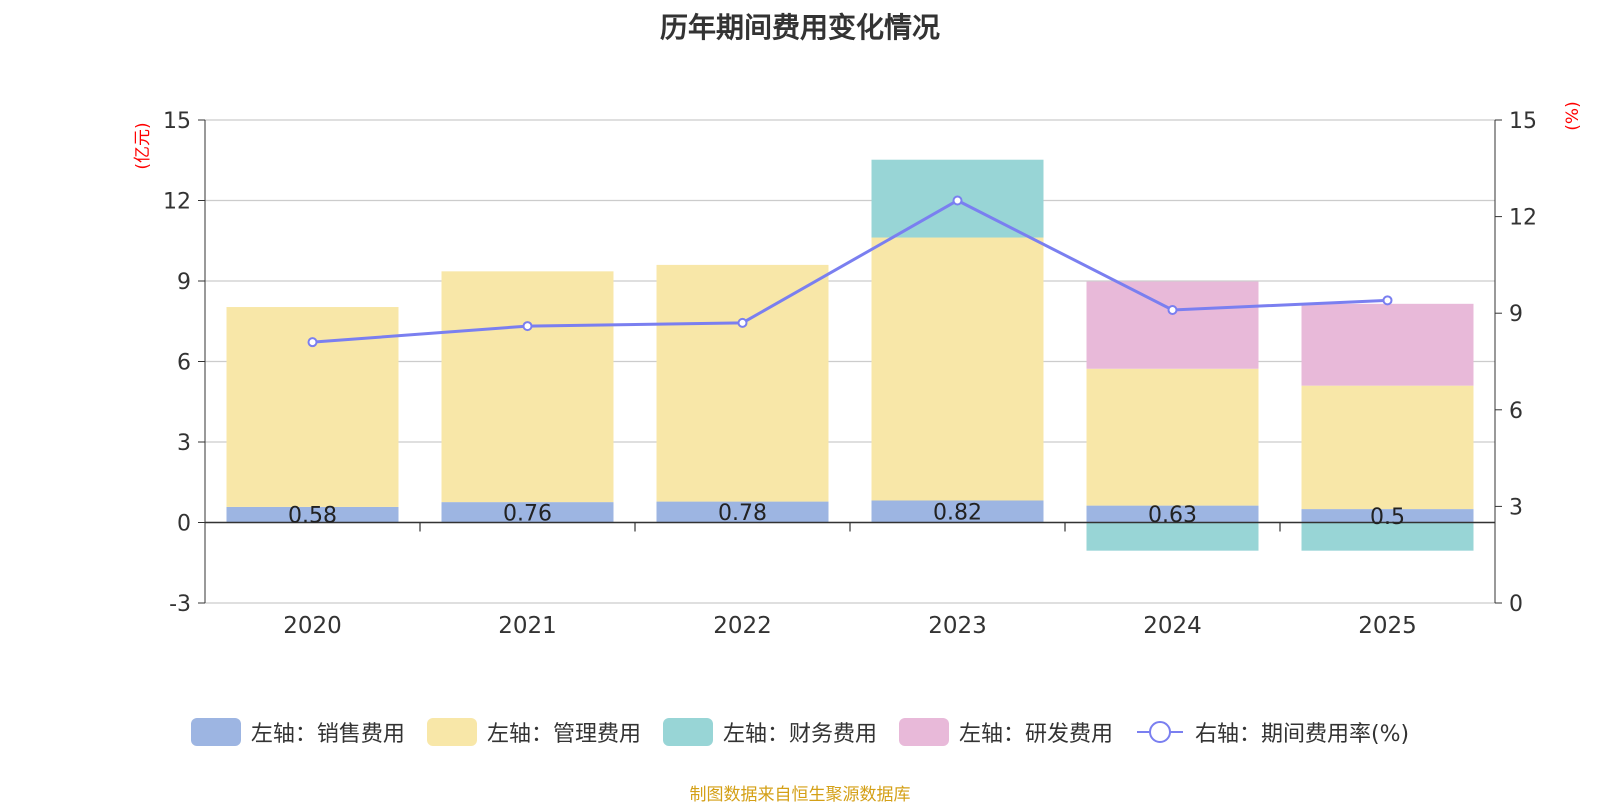 The image size is (1600, 805). I want to click on bar-左轴：销售费用-2024, so click(1172, 514).